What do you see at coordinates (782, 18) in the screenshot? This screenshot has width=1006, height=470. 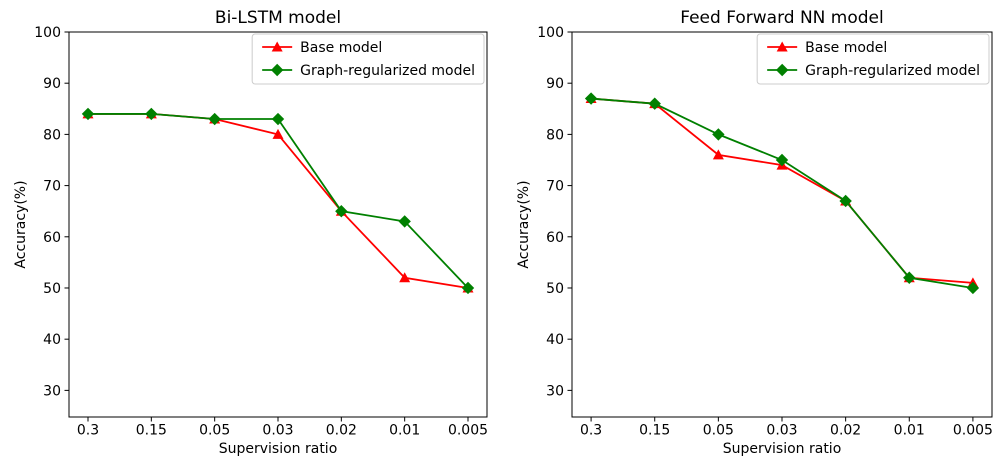 I see `chart-title: Feed Forward NN model` at bounding box center [782, 18].